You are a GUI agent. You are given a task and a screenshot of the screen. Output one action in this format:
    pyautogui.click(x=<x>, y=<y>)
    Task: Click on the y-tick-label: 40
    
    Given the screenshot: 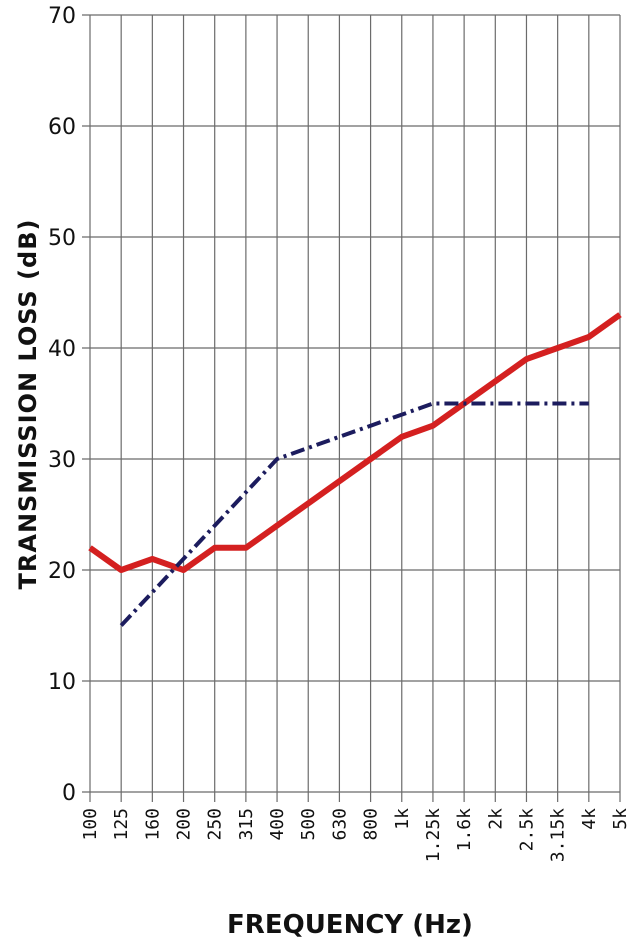 What is the action you would take?
    pyautogui.click(x=62, y=349)
    